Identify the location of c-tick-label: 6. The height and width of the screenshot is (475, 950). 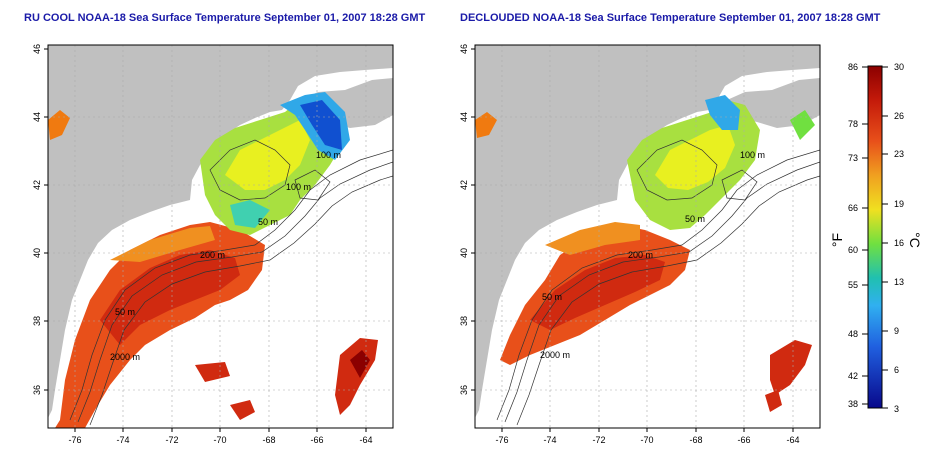
(896, 370).